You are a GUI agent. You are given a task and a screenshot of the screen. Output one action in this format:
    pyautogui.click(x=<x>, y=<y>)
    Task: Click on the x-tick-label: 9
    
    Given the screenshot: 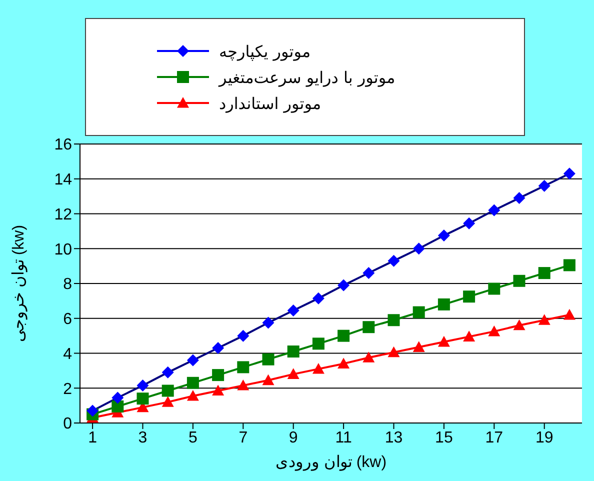 What is the action you would take?
    pyautogui.click(x=293, y=437)
    